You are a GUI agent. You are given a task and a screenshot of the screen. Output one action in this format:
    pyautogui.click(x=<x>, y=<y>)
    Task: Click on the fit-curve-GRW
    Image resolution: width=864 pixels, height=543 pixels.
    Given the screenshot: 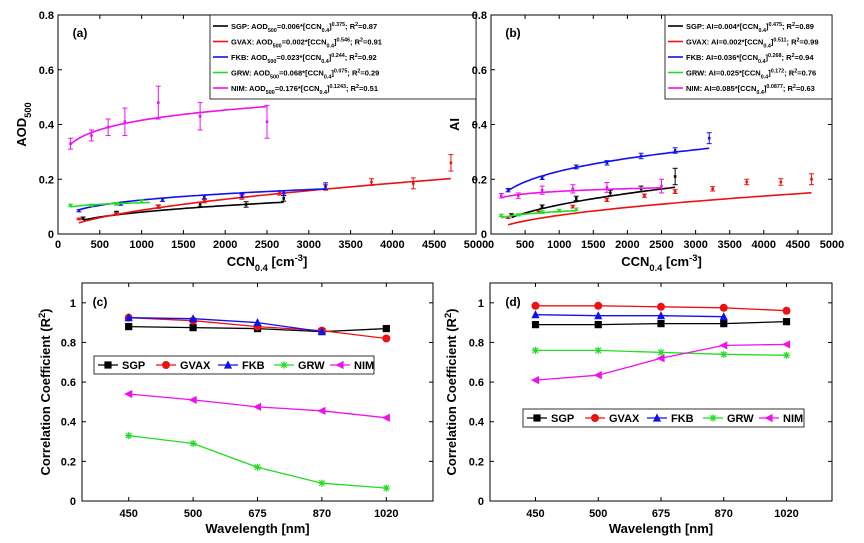 What is the action you would take?
    pyautogui.click(x=110, y=204)
    